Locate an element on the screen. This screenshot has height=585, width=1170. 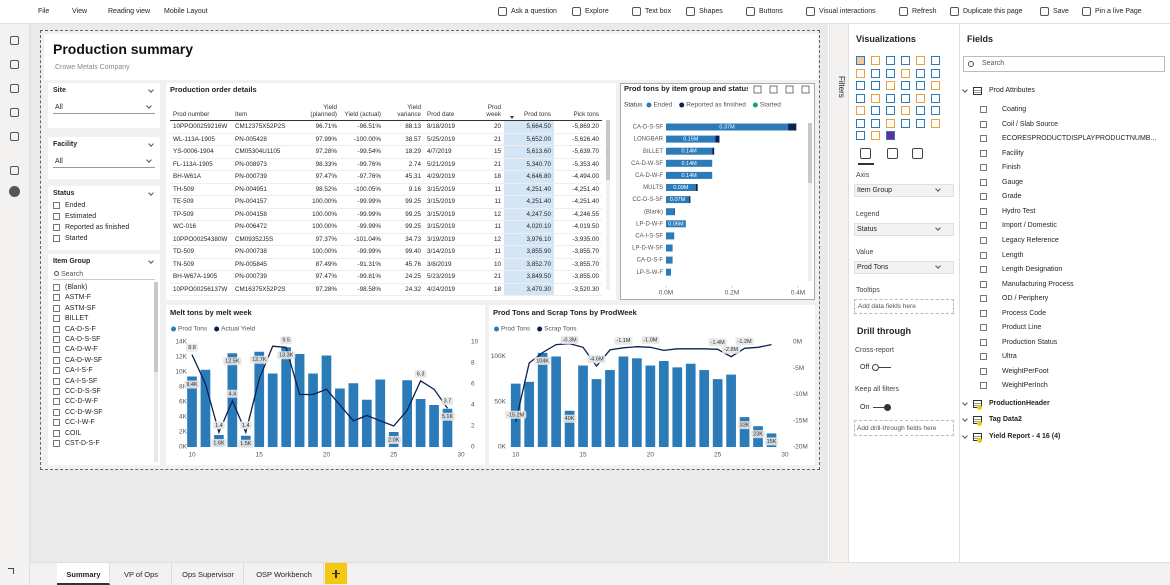
field-name: Ultra is located at coordinates (1009, 356).